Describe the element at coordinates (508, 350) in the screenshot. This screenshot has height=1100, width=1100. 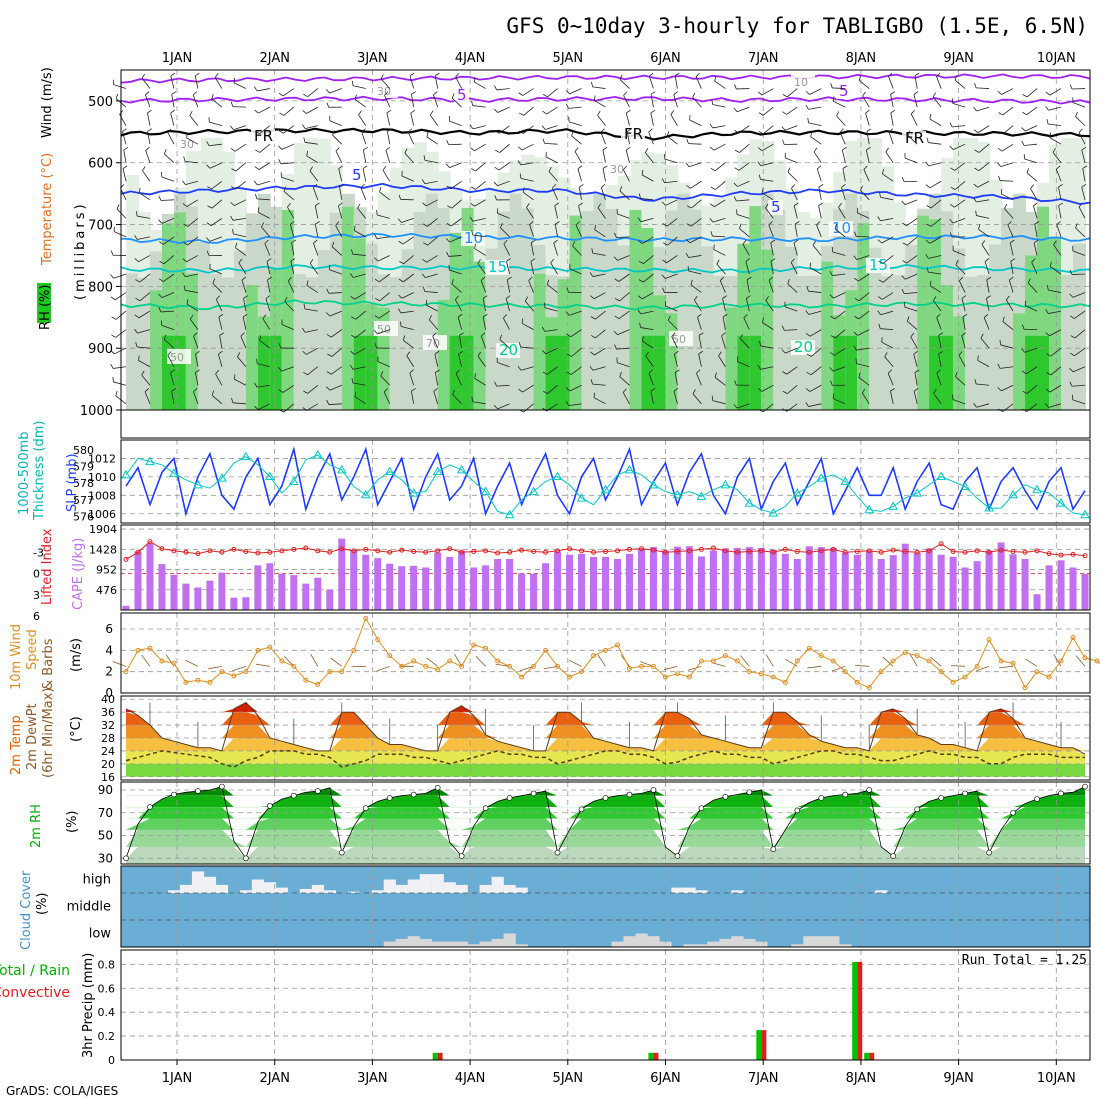
I see `contour-label: 20` at that location.